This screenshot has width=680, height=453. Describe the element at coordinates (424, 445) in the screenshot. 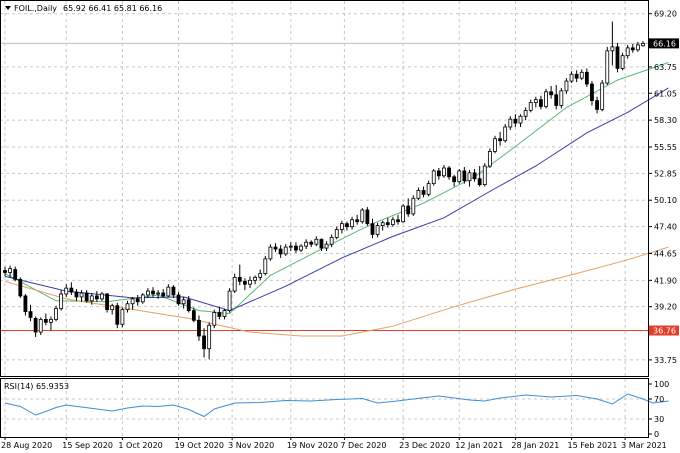

I see `date-tick-label: 23 Dec 2020` at that location.